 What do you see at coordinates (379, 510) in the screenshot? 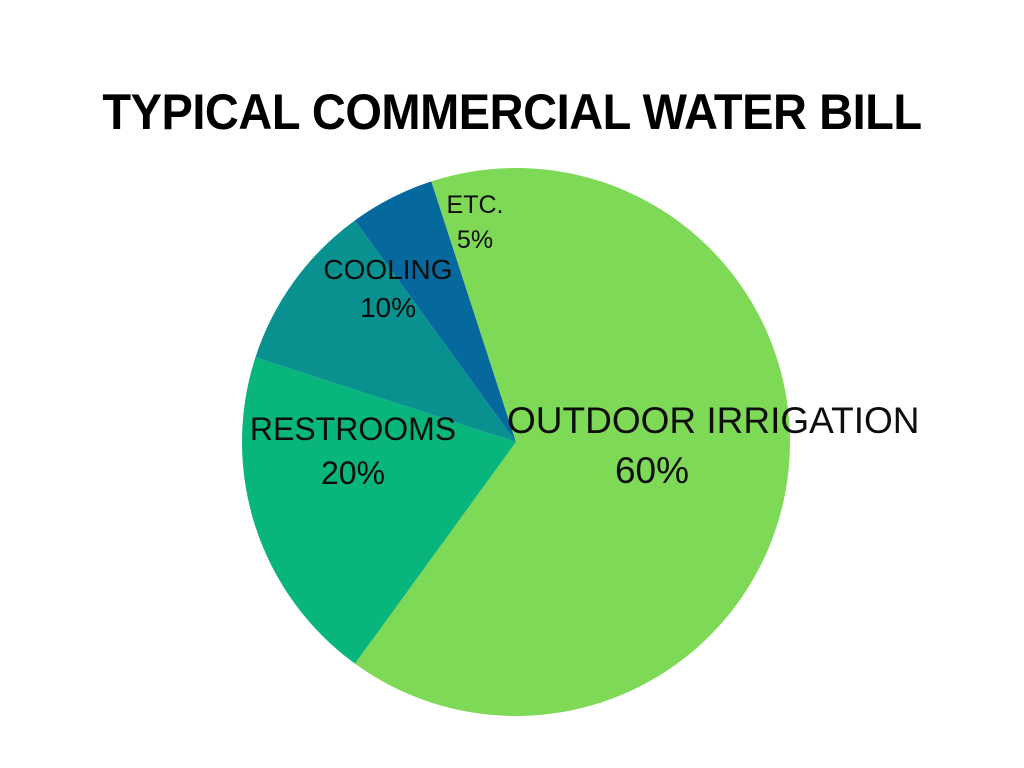
I see `pie-slice-restrooms` at bounding box center [379, 510].